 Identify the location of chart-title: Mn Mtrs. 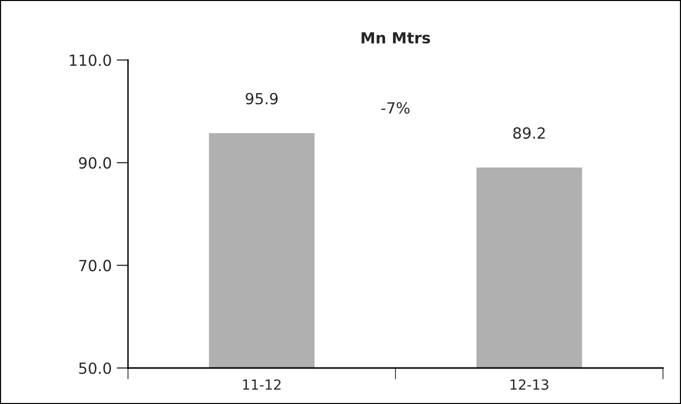
(396, 38).